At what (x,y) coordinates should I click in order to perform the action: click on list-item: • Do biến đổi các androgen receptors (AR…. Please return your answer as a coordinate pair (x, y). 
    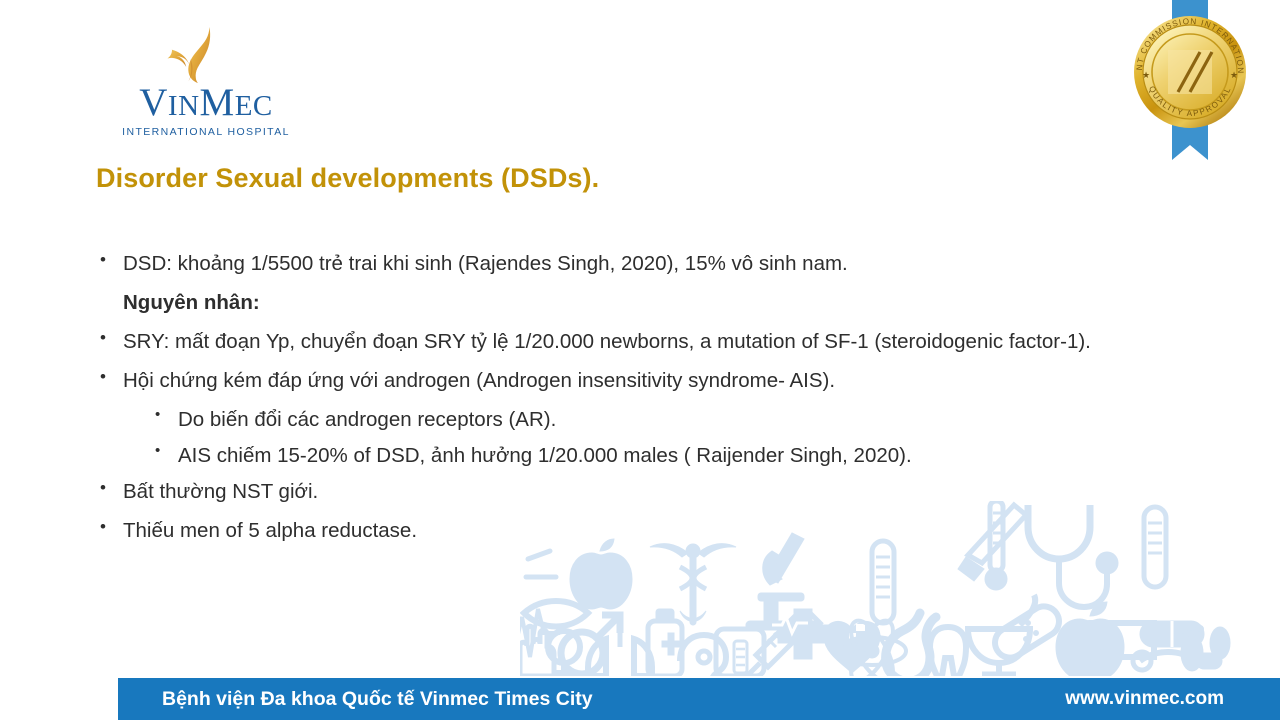
    Looking at the image, I should click on (674, 419).